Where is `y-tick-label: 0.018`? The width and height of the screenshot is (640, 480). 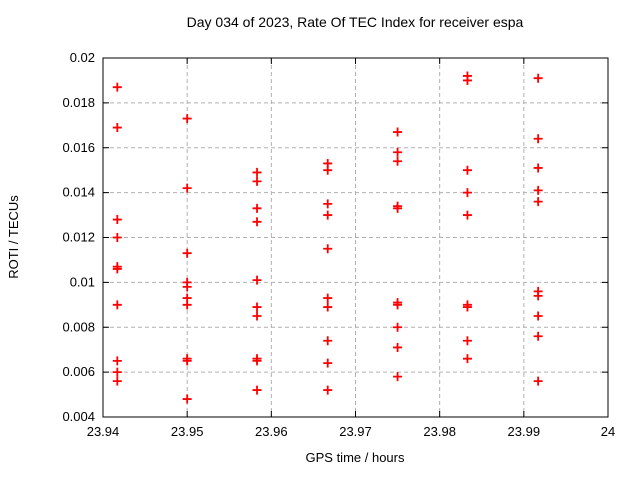 y-tick-label: 0.018 is located at coordinates (78, 102).